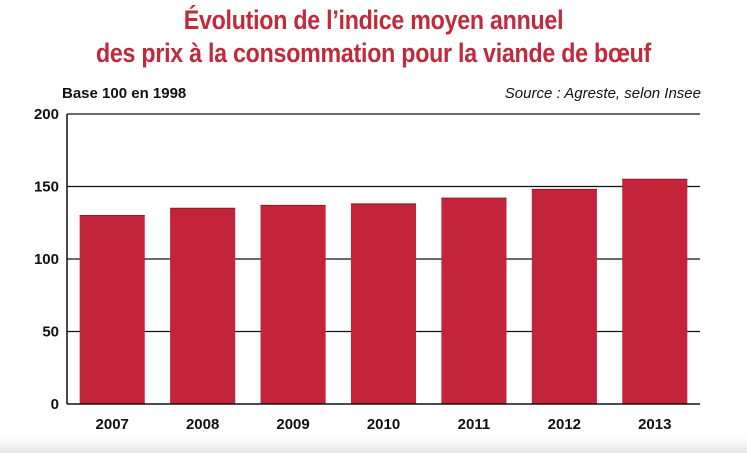 This screenshot has width=747, height=453. What do you see at coordinates (373, 20) in the screenshot?
I see `chart-title-line-1: Évolution de l’indice moyen annuel` at bounding box center [373, 20].